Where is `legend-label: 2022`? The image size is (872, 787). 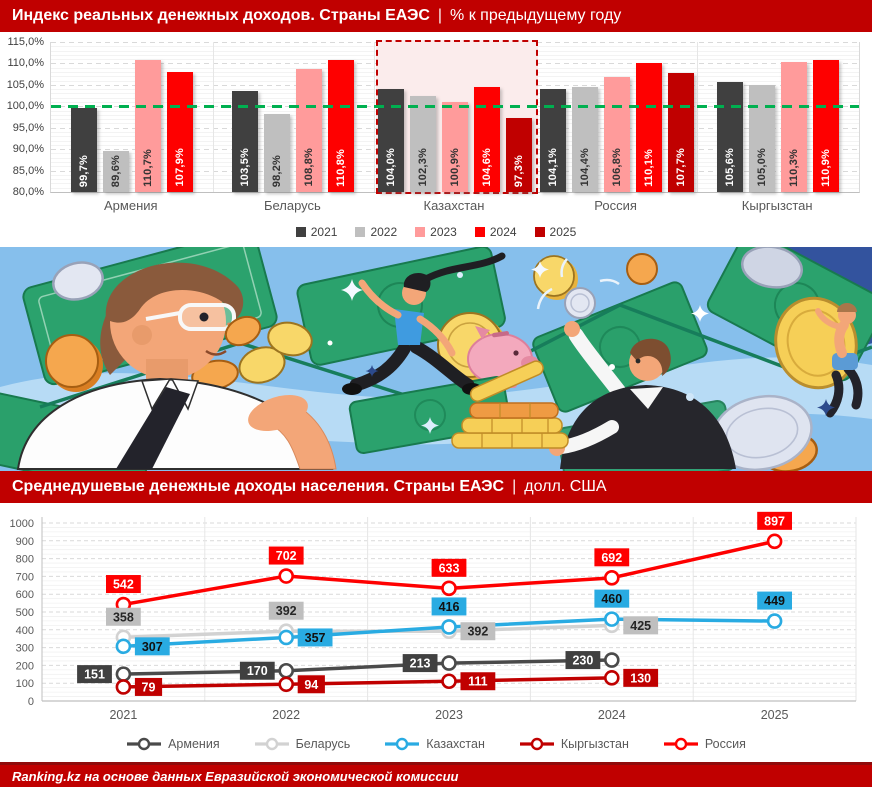
legend-label: 2022 is located at coordinates (384, 232).